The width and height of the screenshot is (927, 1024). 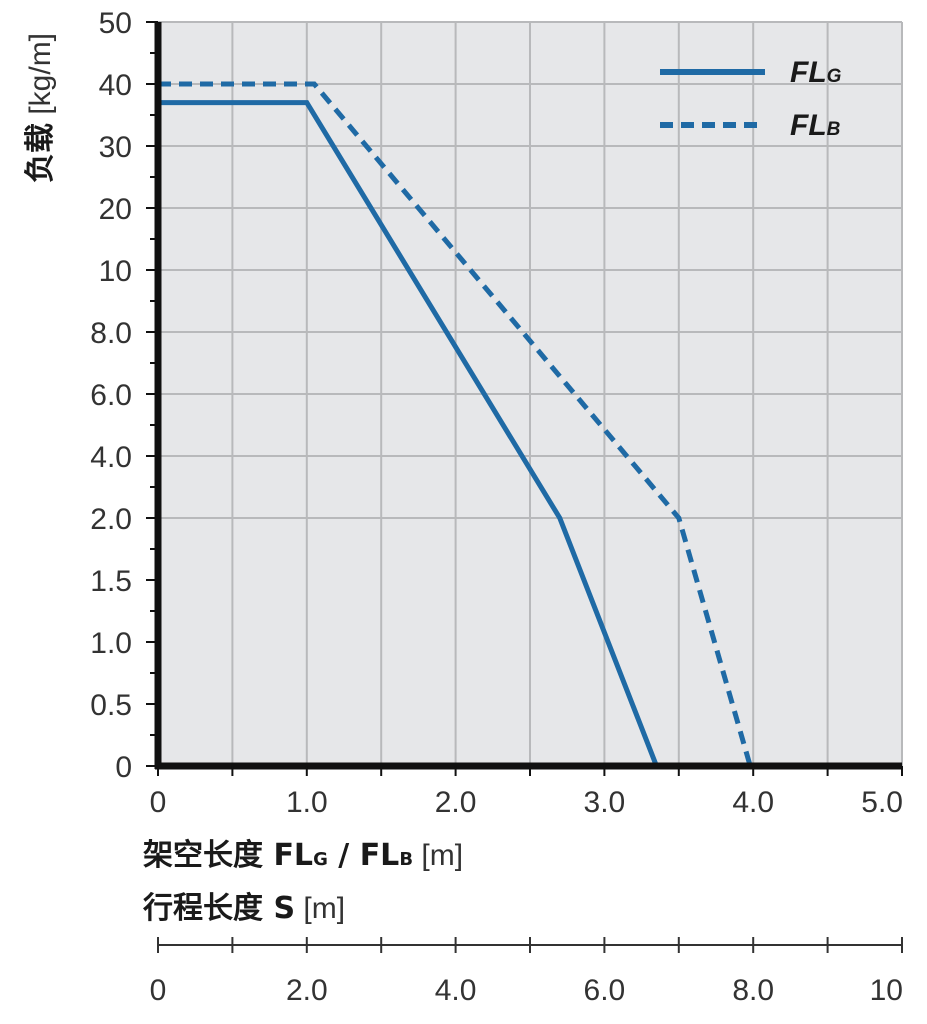 I want to click on y-tick-label: 1.5, so click(x=111, y=581).